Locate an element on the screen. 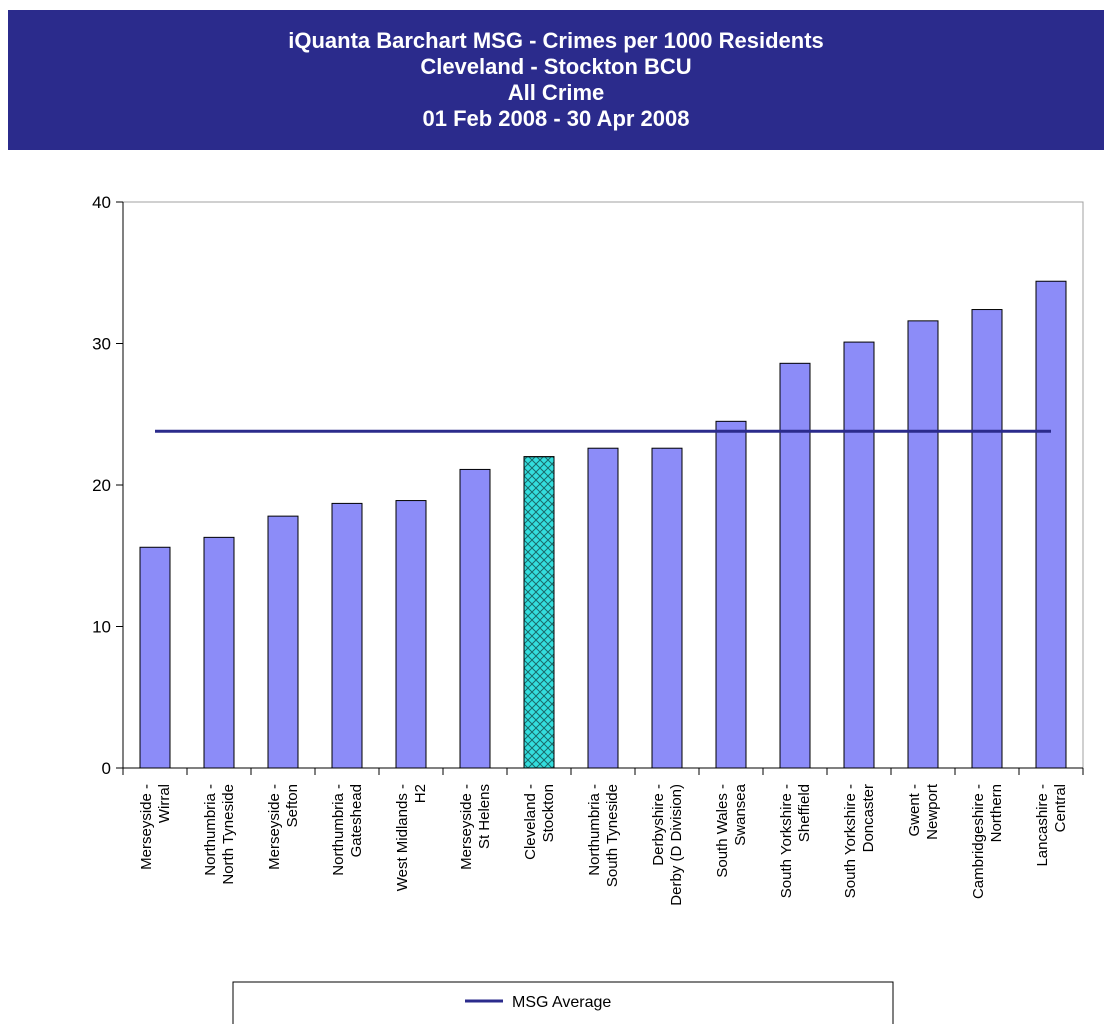 Image resolution: width=1104 pixels, height=1024 pixels. x-tick-label: Merseyside - Wirral is located at coordinates (155, 827).